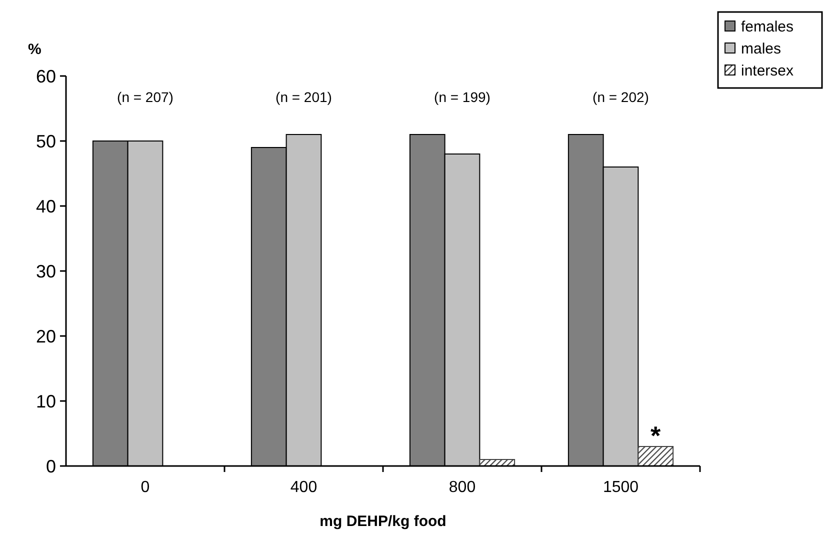 This screenshot has width=838, height=545. I want to click on y-tick-label: 30, so click(46, 271).